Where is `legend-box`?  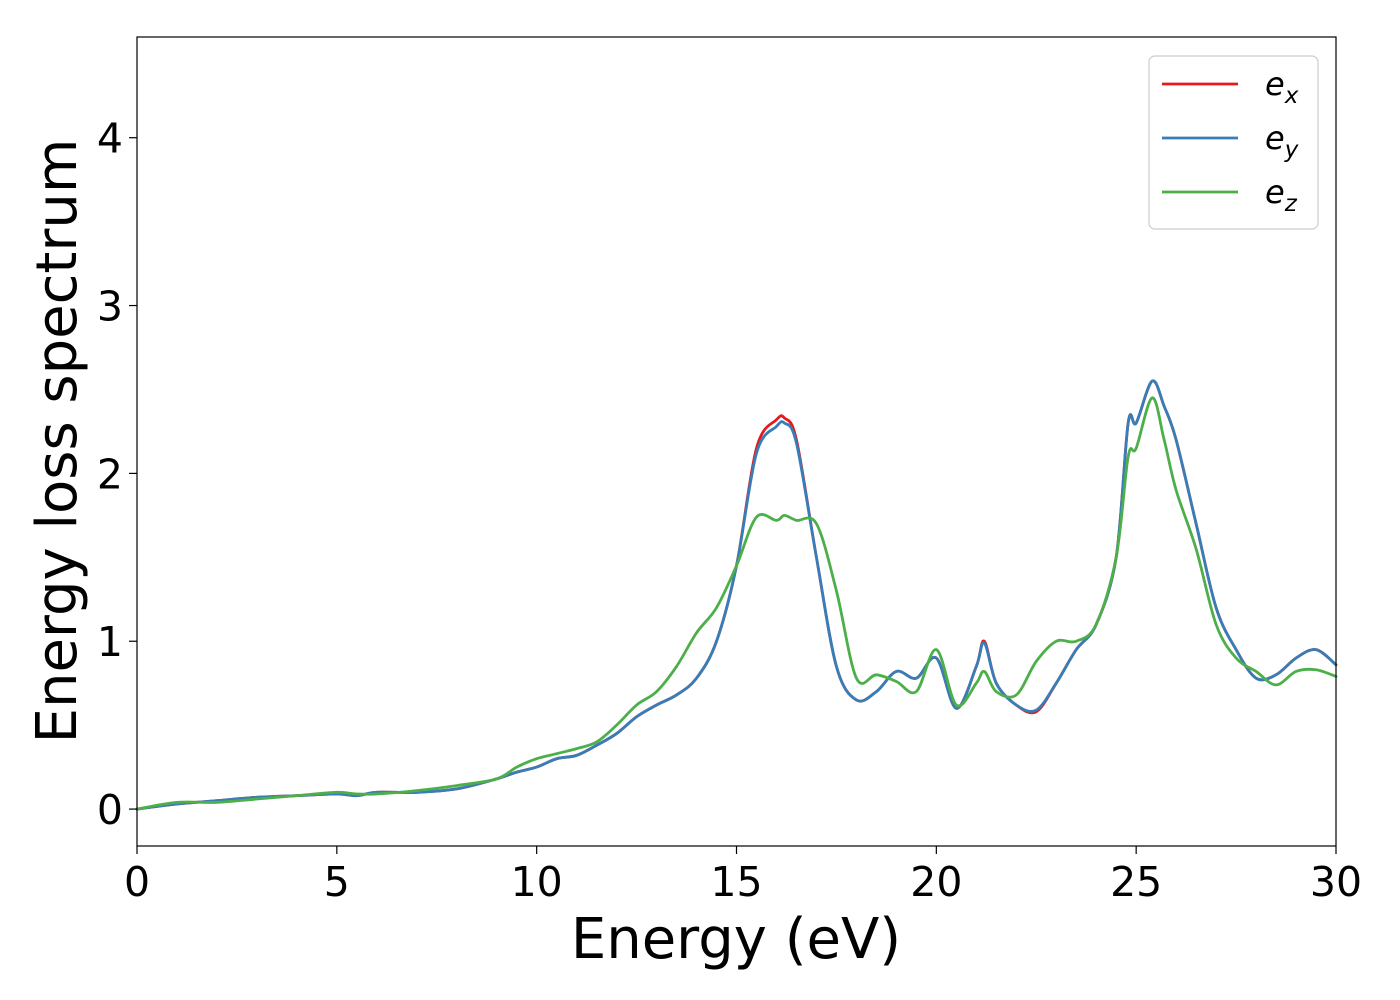
legend-box is located at coordinates (1233, 142).